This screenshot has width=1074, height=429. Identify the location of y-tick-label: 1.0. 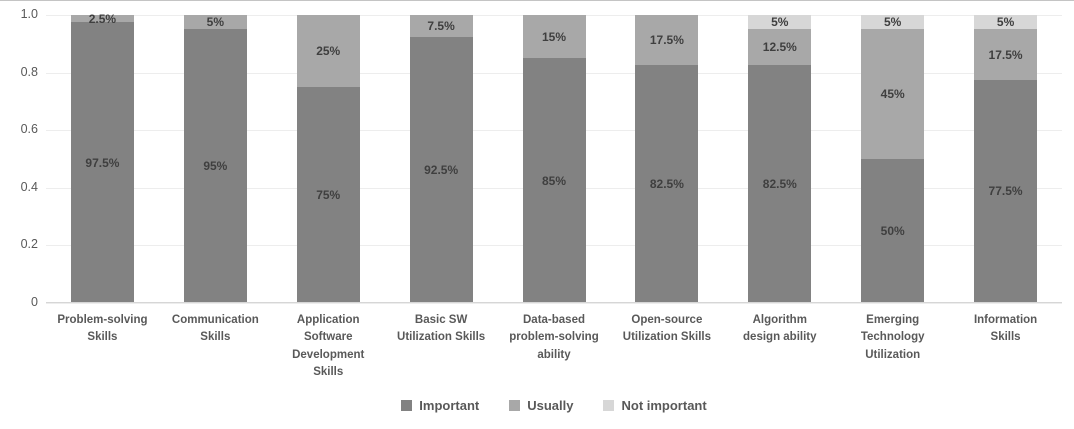
(29, 14).